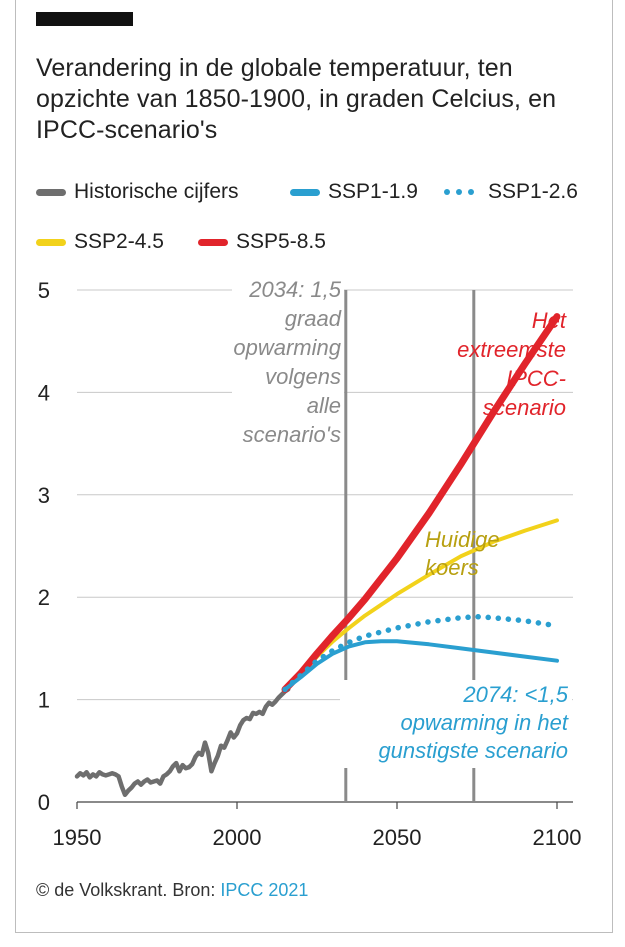 This screenshot has width=625, height=947. What do you see at coordinates (397, 837) in the screenshot?
I see `x-tick-label: 2050` at bounding box center [397, 837].